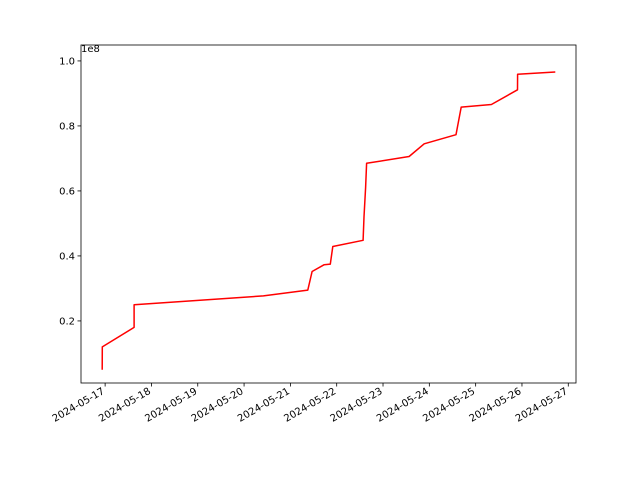 The height and width of the screenshot is (484, 640). Describe the element at coordinates (67, 61) in the screenshot. I see `y-tick-label: 1.0` at that location.